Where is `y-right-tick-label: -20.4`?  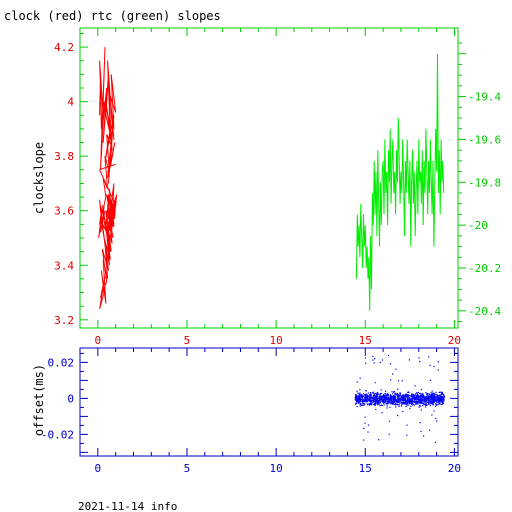
y-right-tick-label: -20.4 is located at coordinates (484, 311).